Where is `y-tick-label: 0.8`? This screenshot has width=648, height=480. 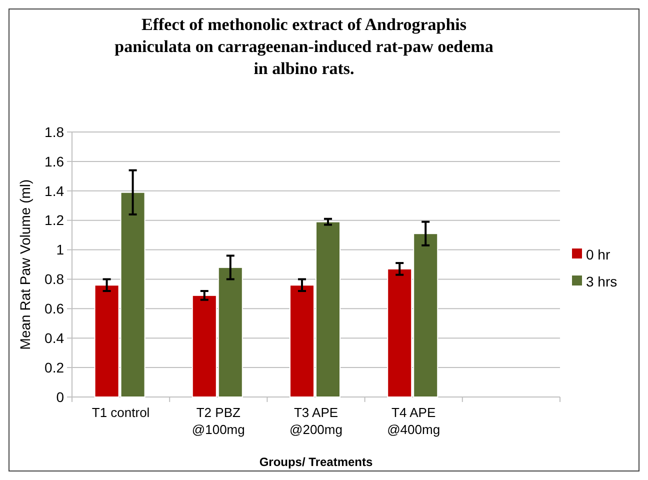 y-tick-label: 0.8 is located at coordinates (54, 279).